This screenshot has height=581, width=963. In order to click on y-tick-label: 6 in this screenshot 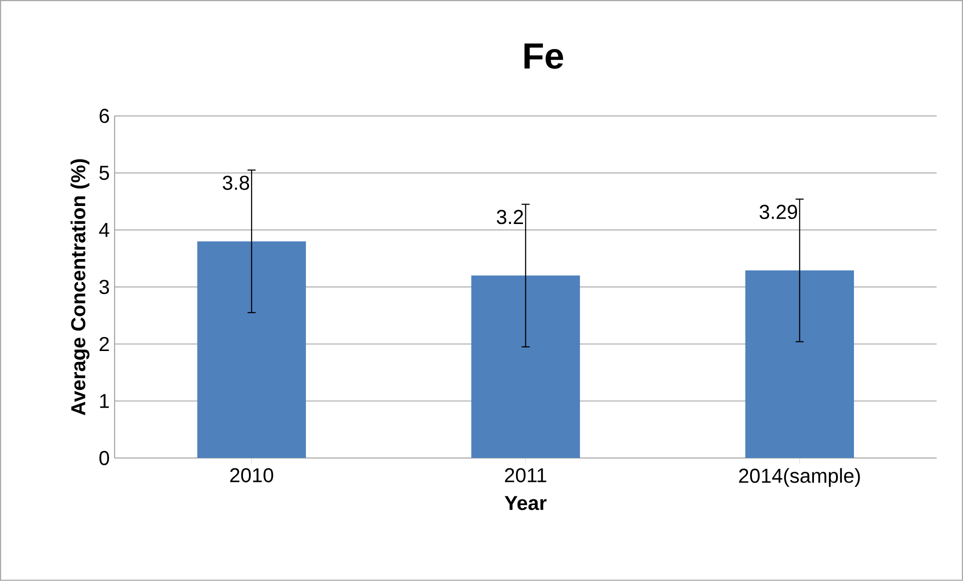, I will do `click(104, 116)`.